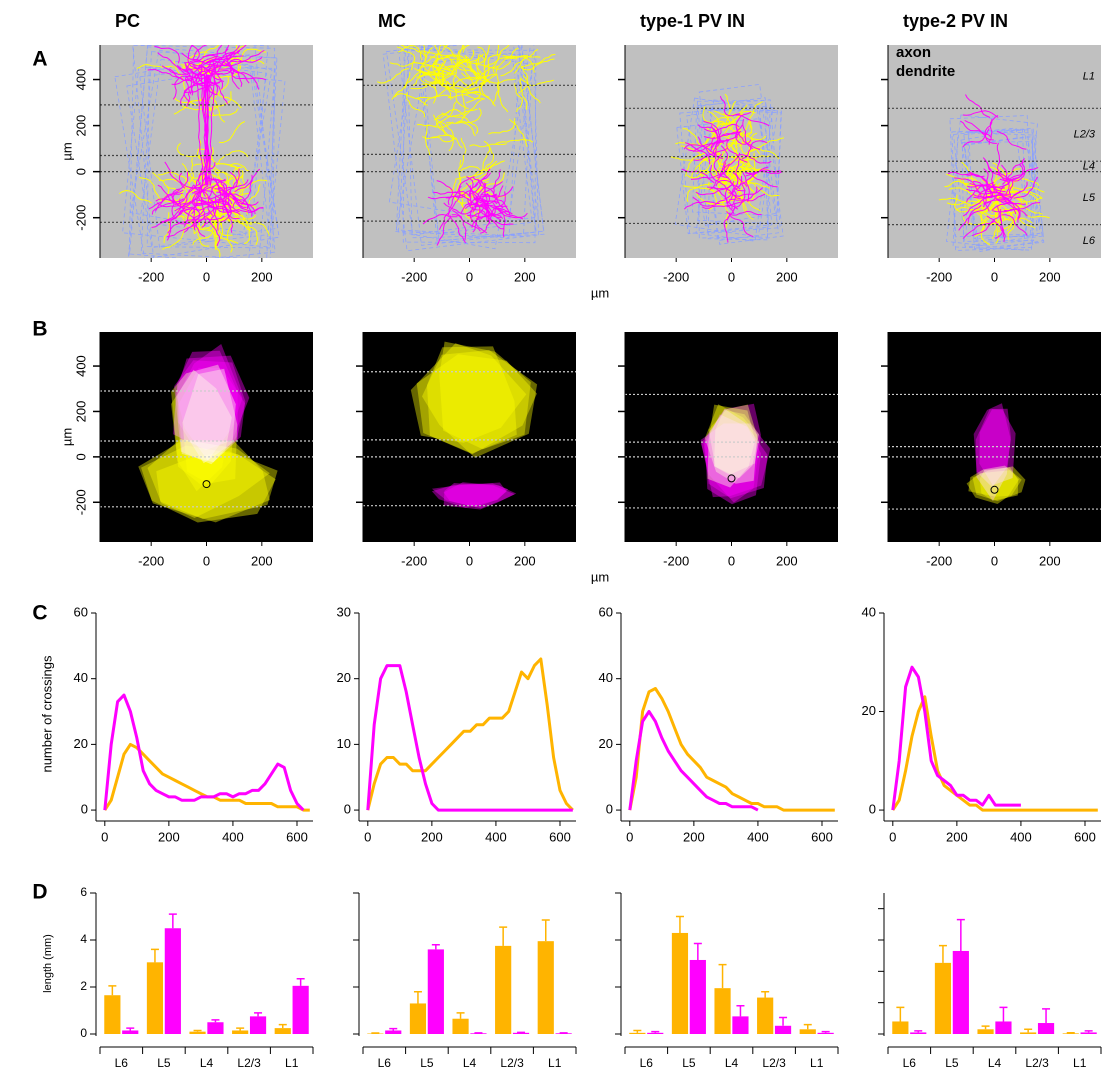 The height and width of the screenshot is (1075, 1105). I want to click on drawing, so click(200, 151).